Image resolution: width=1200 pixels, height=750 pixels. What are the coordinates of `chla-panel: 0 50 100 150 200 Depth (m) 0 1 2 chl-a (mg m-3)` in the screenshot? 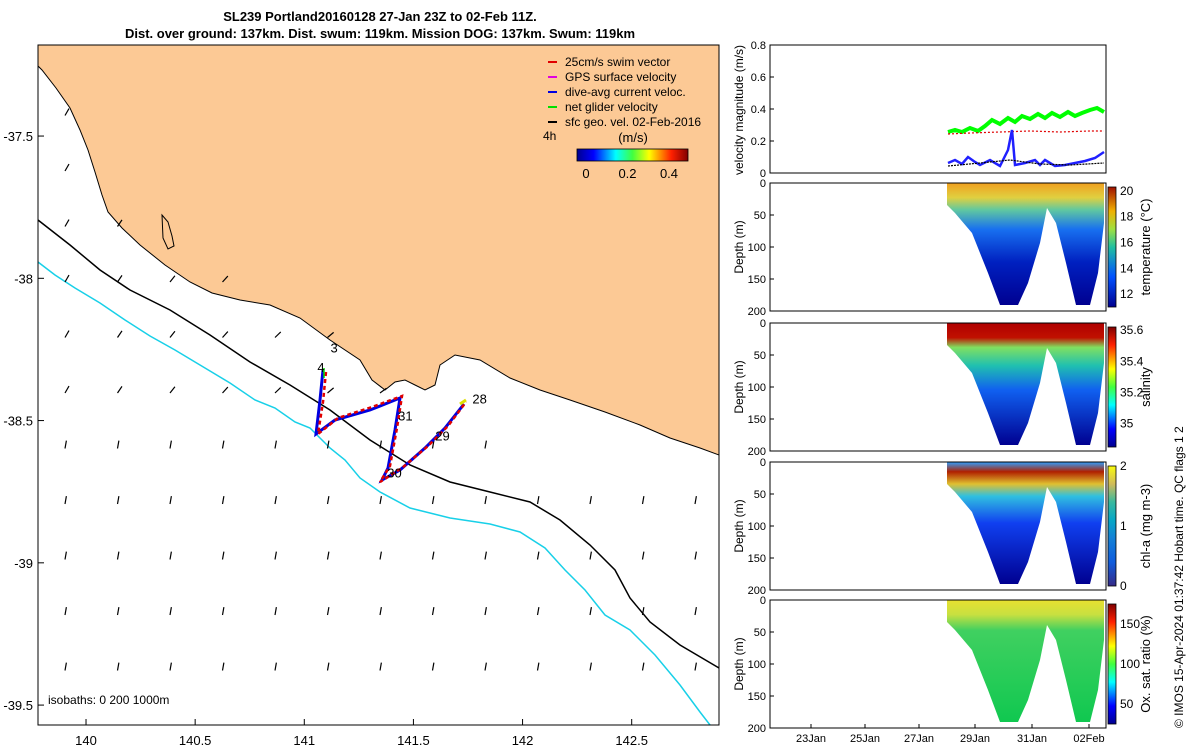 It's located at (942, 527).